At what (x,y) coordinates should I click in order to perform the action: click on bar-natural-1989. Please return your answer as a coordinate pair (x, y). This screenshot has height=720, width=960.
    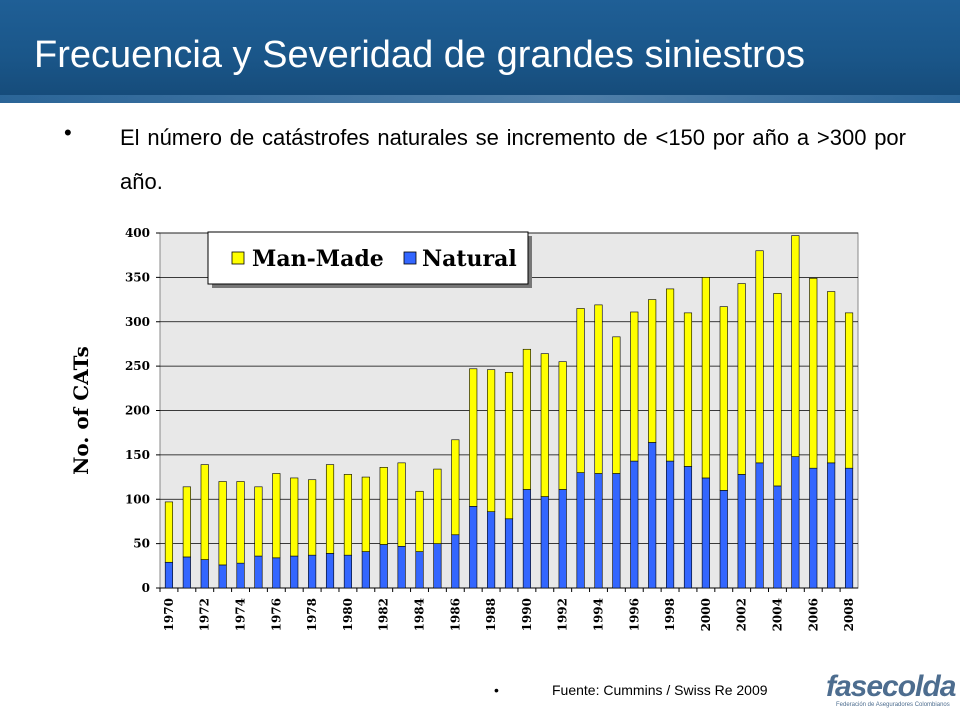
    Looking at the image, I should click on (509, 553).